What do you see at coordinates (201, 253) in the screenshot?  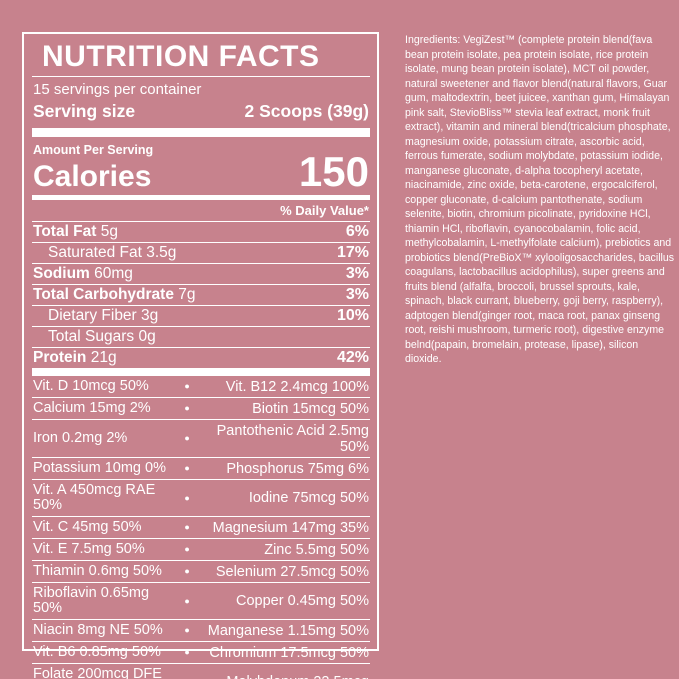 I see `nutrient-row-saturated-fat: Saturated Fat 3.5g 17%` at bounding box center [201, 253].